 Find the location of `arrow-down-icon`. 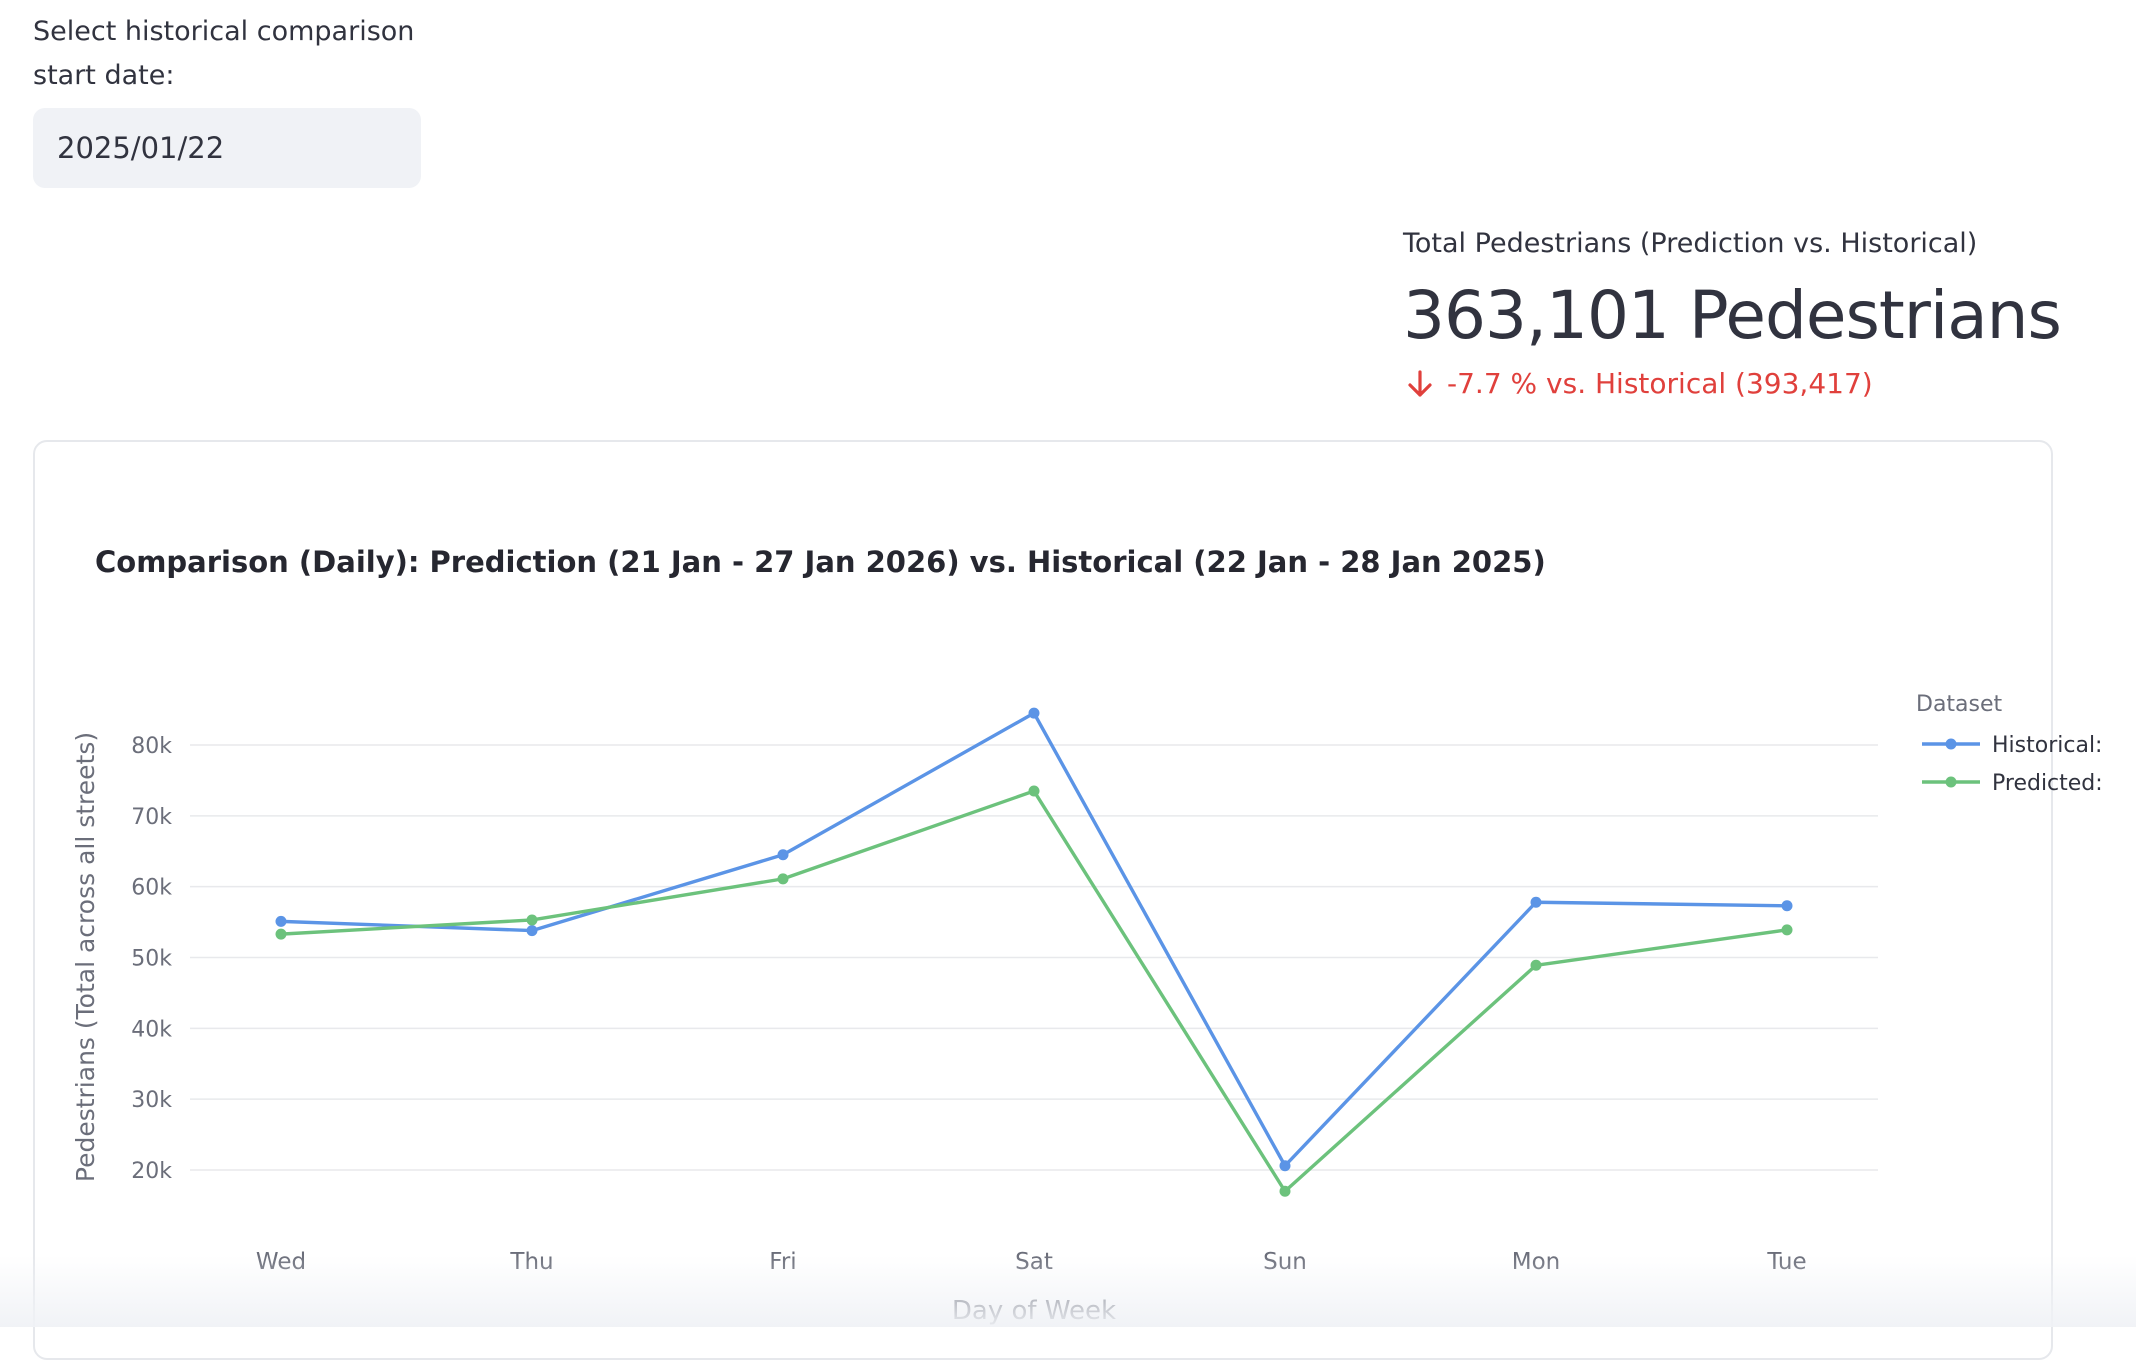

arrow-down-icon is located at coordinates (1420, 383).